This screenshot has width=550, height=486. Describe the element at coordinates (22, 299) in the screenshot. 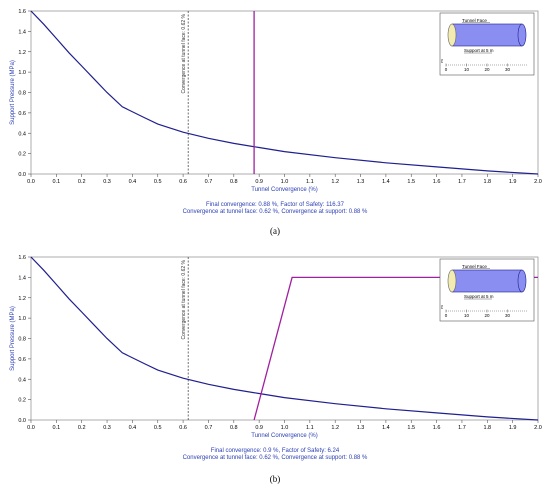

I see `chart-b-y-tick-label: 1.2` at that location.